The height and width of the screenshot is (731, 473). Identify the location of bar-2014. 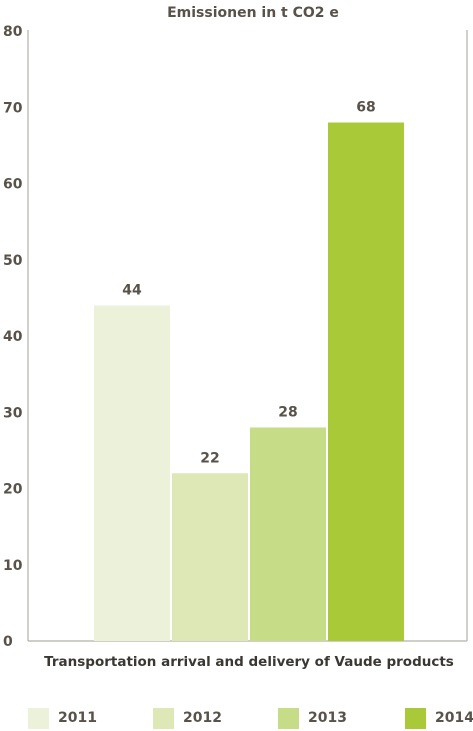
(366, 381).